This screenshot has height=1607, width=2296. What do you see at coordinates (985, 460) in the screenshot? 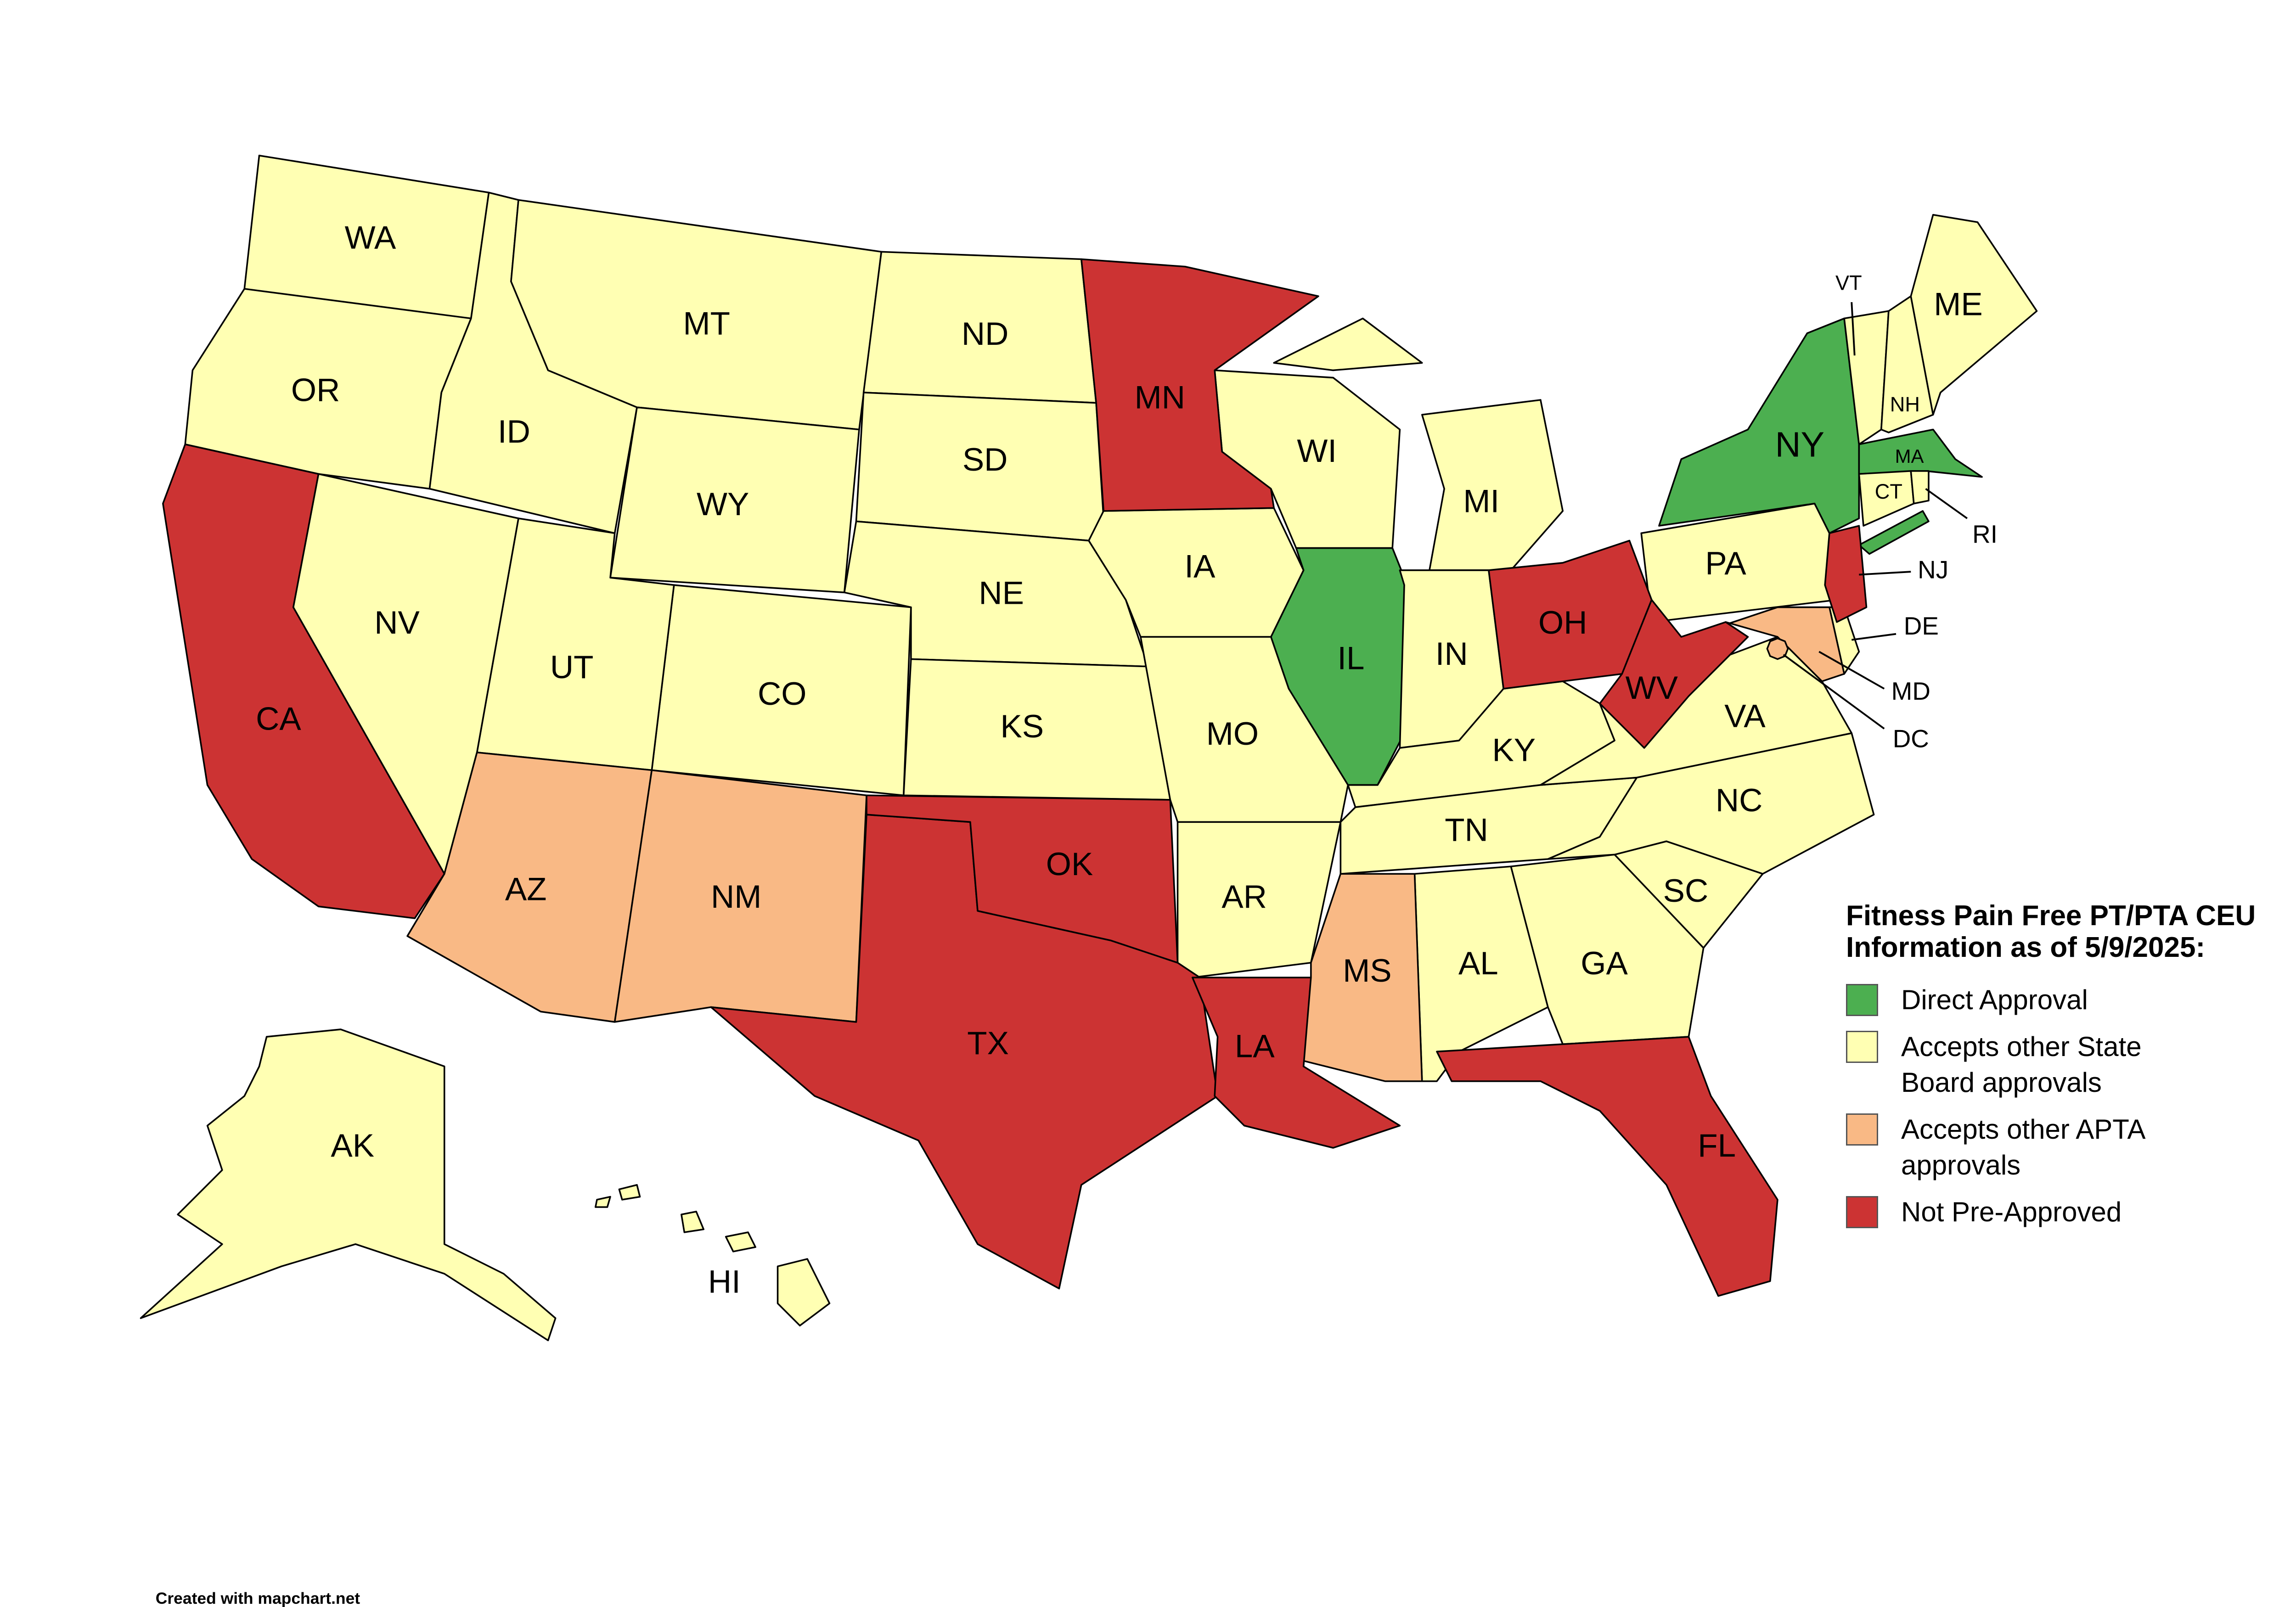
I see `state-label: SD` at bounding box center [985, 460].